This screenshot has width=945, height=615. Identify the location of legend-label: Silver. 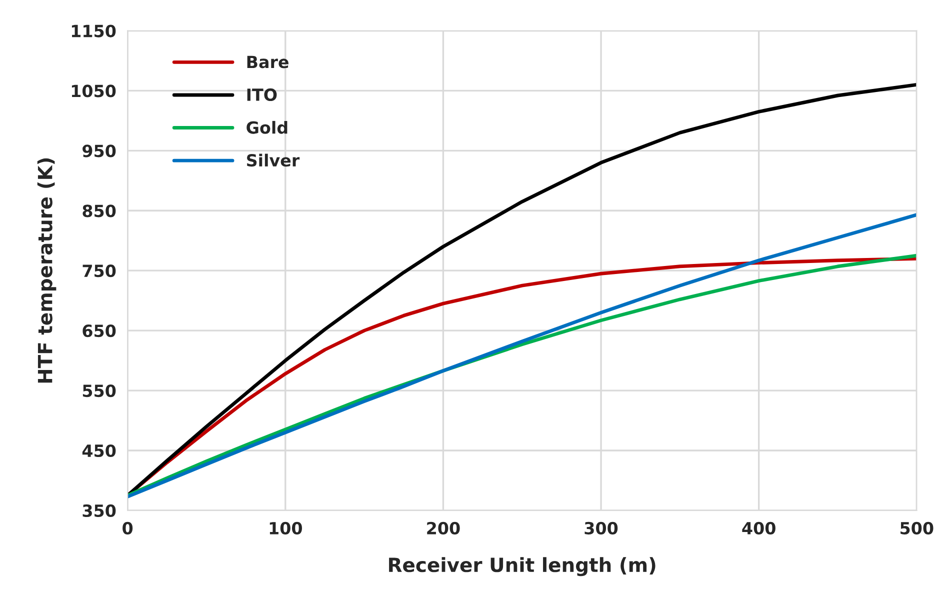
(273, 160).